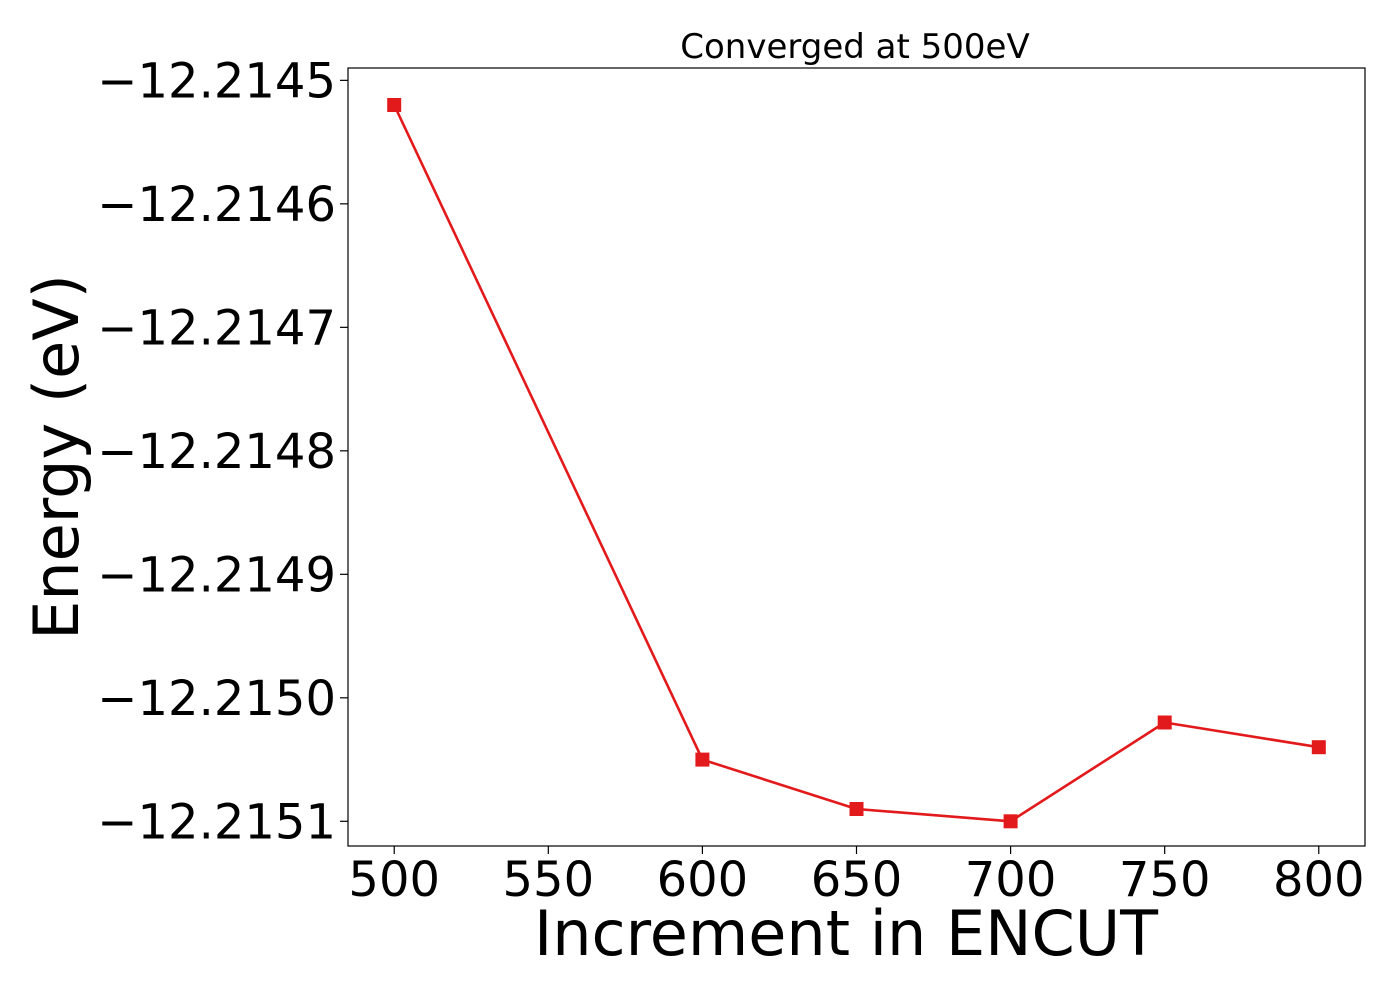  Describe the element at coordinates (216, 822) in the screenshot. I see `y-tick-label: −12.2151` at that location.